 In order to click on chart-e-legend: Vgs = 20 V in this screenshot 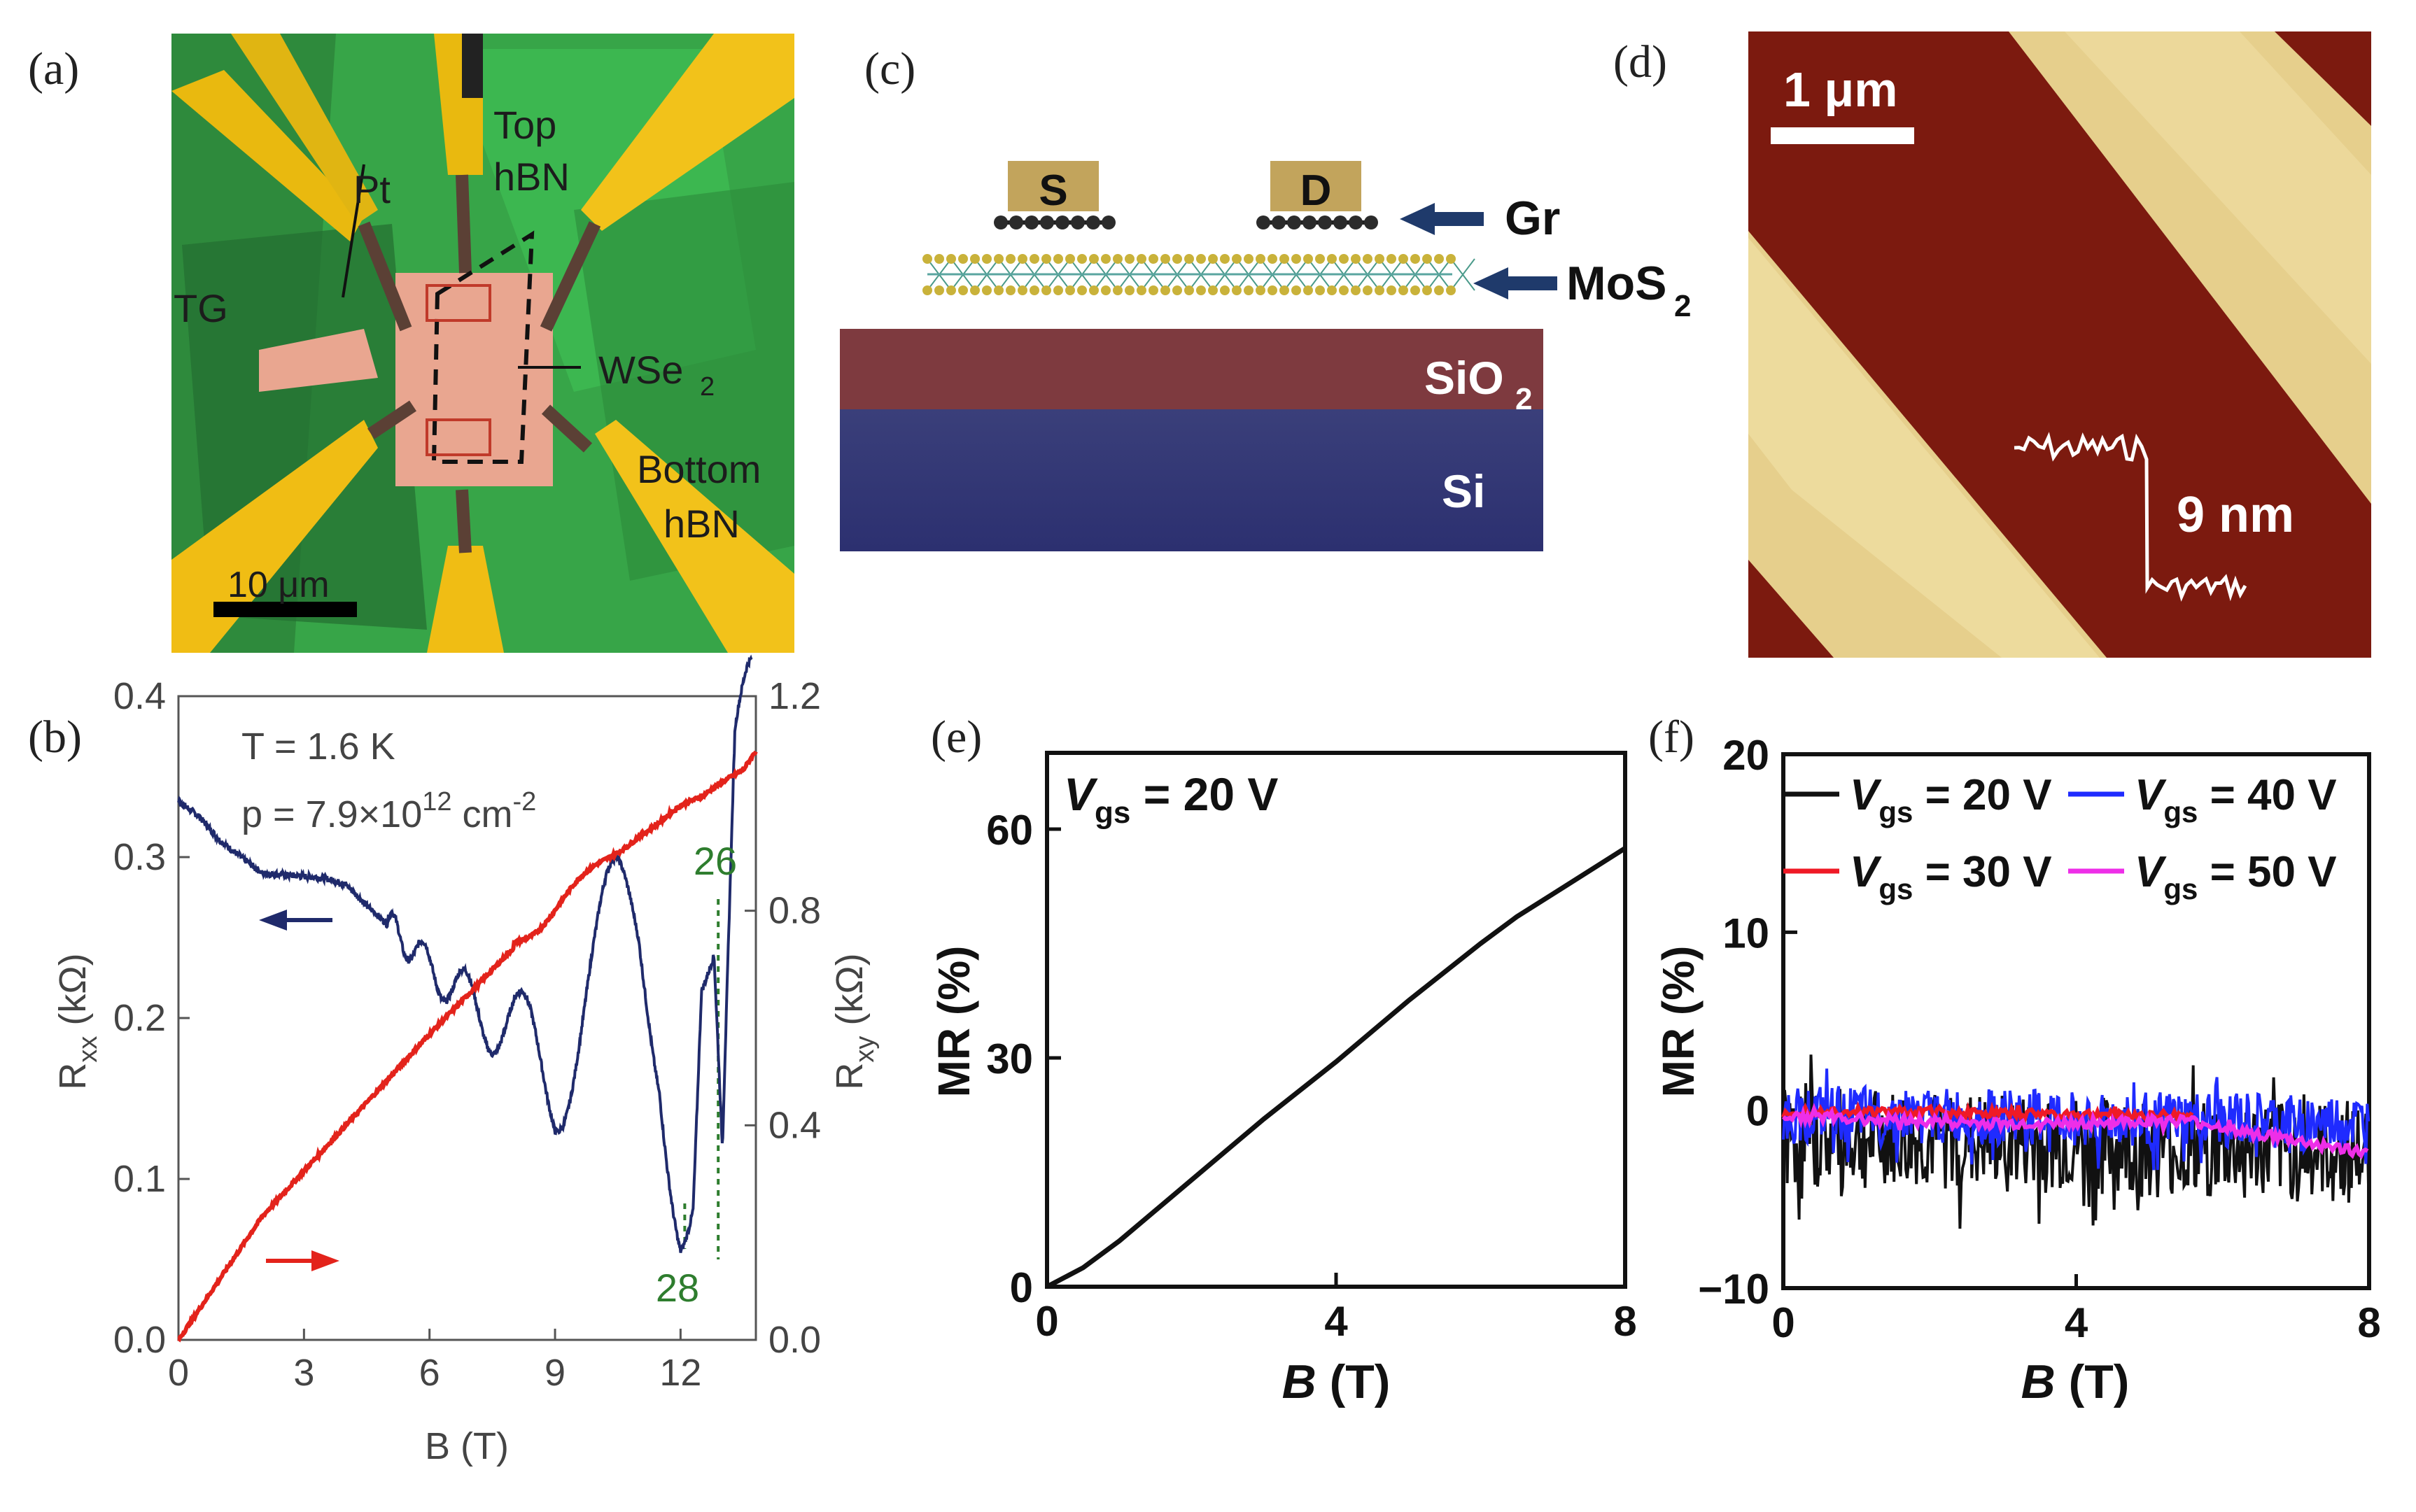, I will do `click(1171, 799)`.